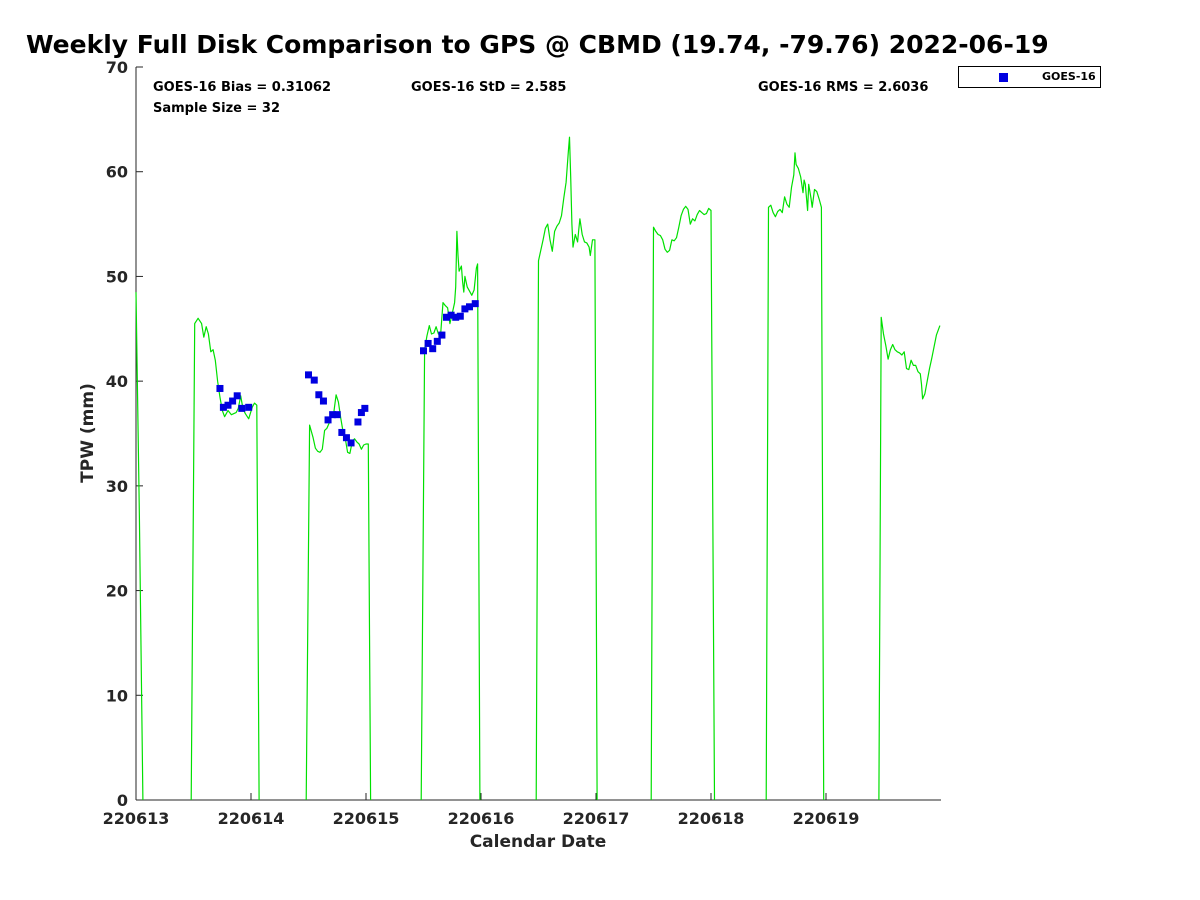  Describe the element at coordinates (1069, 76) in the screenshot. I see `legend-label-goes16: GOES-16` at that location.